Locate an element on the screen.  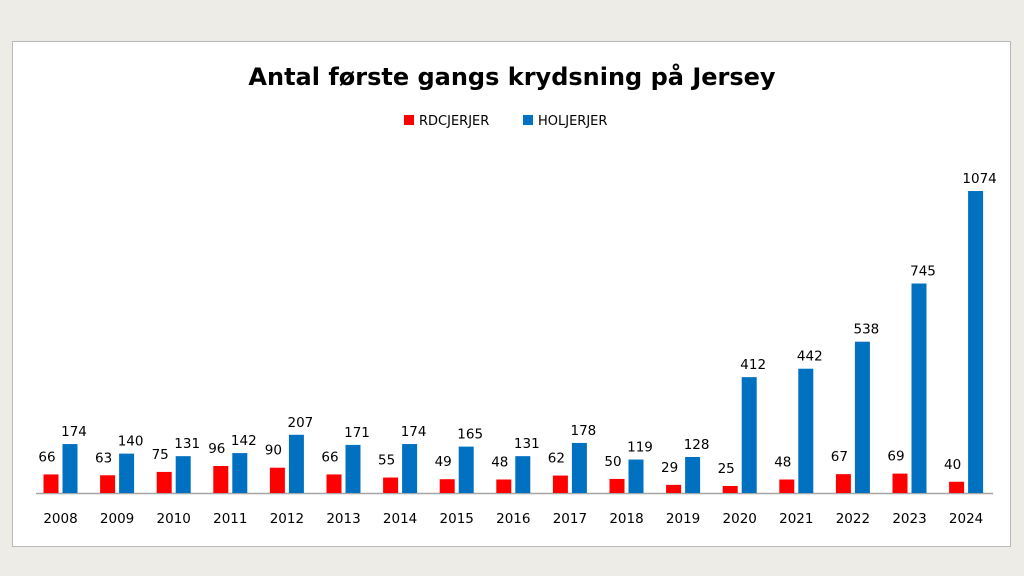
bar-holjerjer-2022 is located at coordinates (862, 417).